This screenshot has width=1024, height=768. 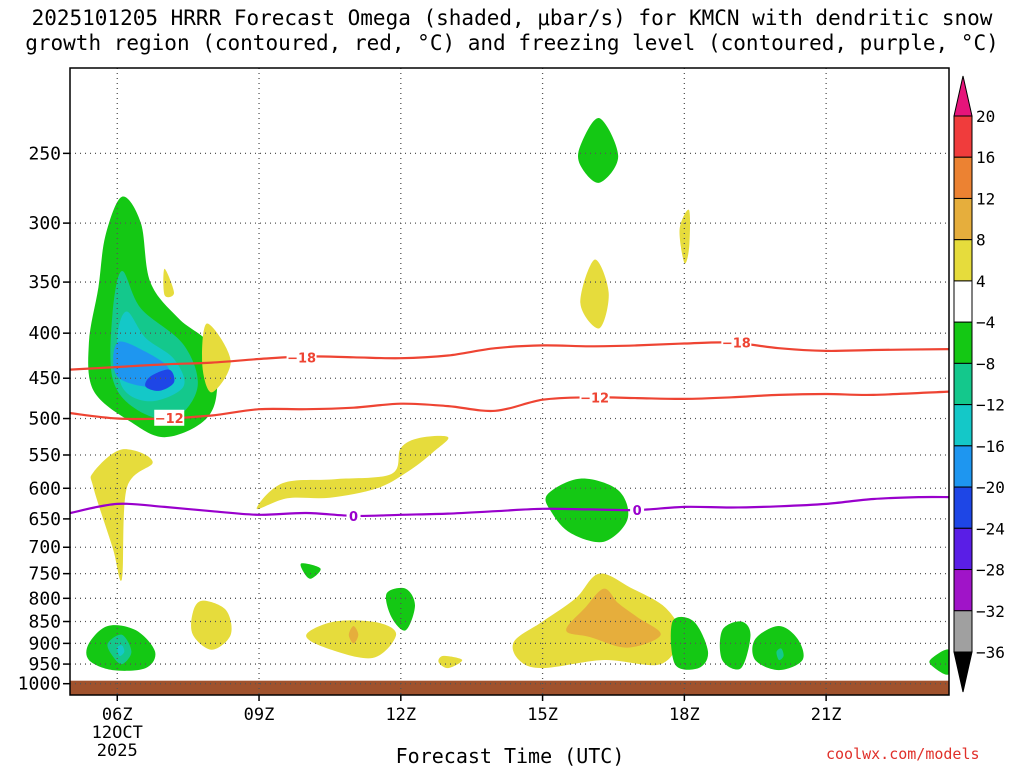 I want to click on ytick-label-250: 250, so click(x=44, y=153).